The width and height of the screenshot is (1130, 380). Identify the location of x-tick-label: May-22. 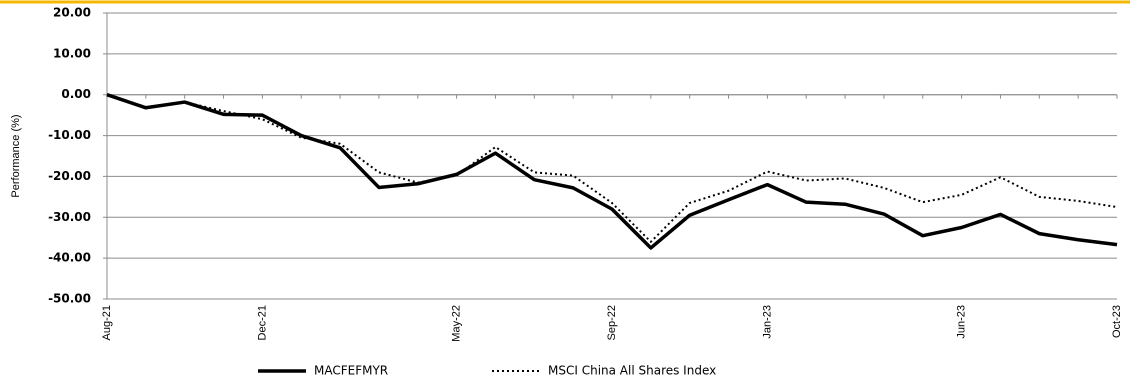
(457, 323).